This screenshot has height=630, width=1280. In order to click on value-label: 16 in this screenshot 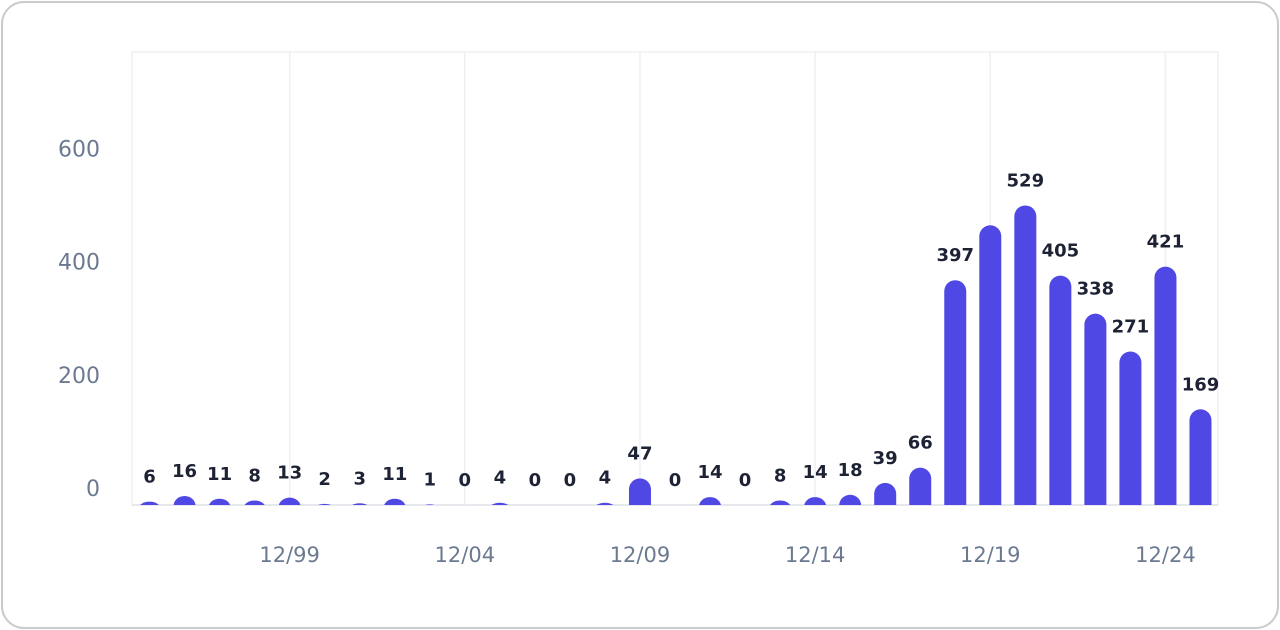, I will do `click(184, 471)`.